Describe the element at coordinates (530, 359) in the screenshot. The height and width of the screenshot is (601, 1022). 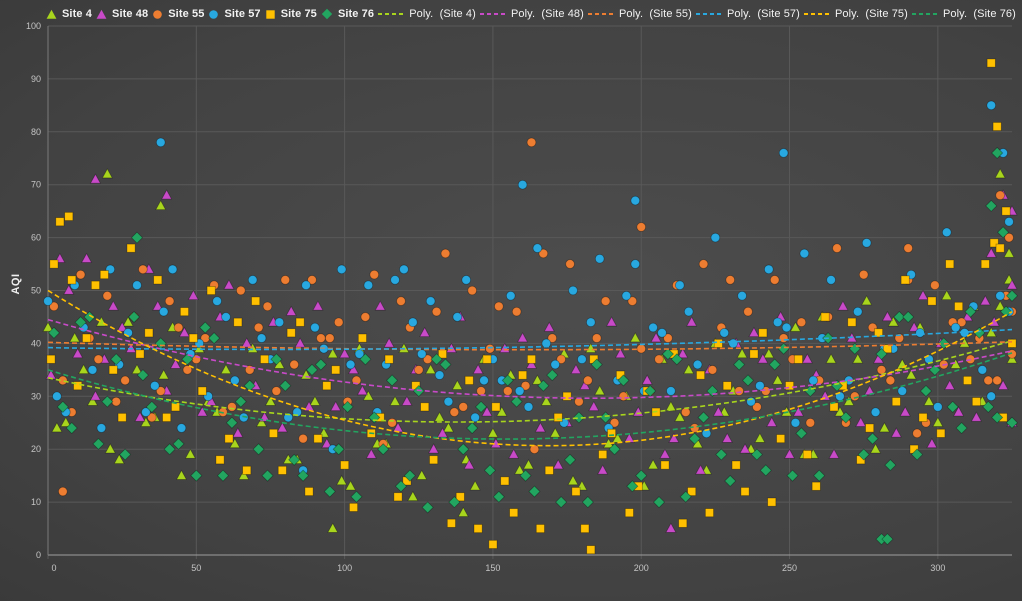
I see `trendline-poly-site-48-` at that location.